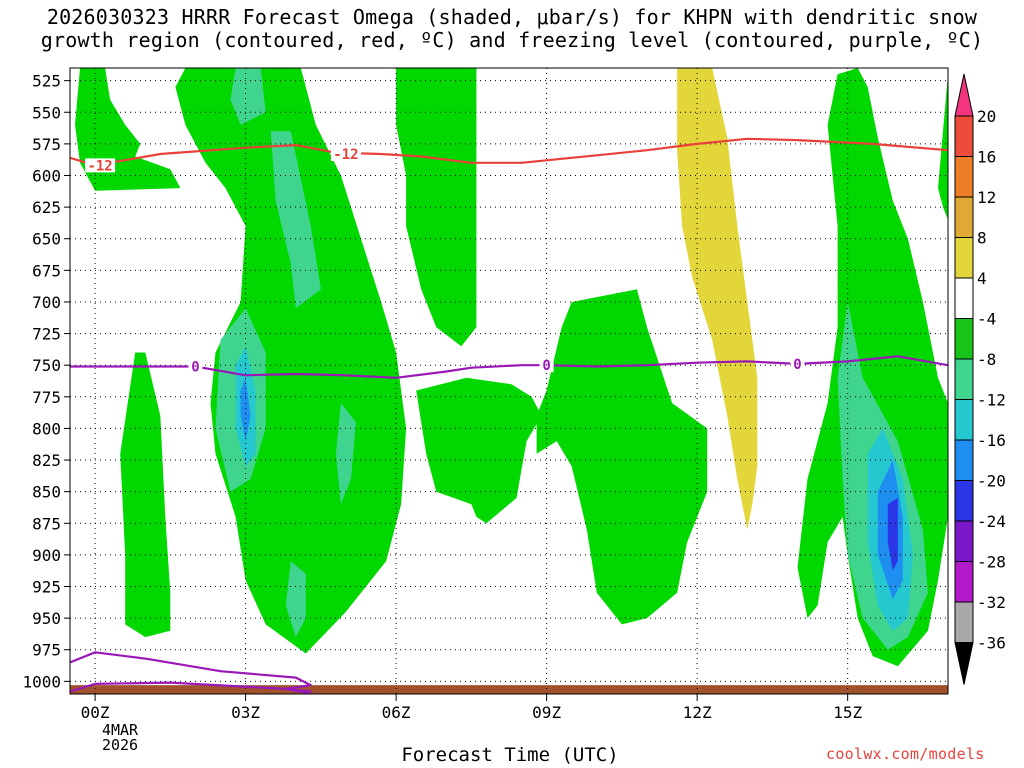 This screenshot has height=768, width=1024. Describe the element at coordinates (986, 116) in the screenshot. I see `colorbar-level-label: 20` at that location.